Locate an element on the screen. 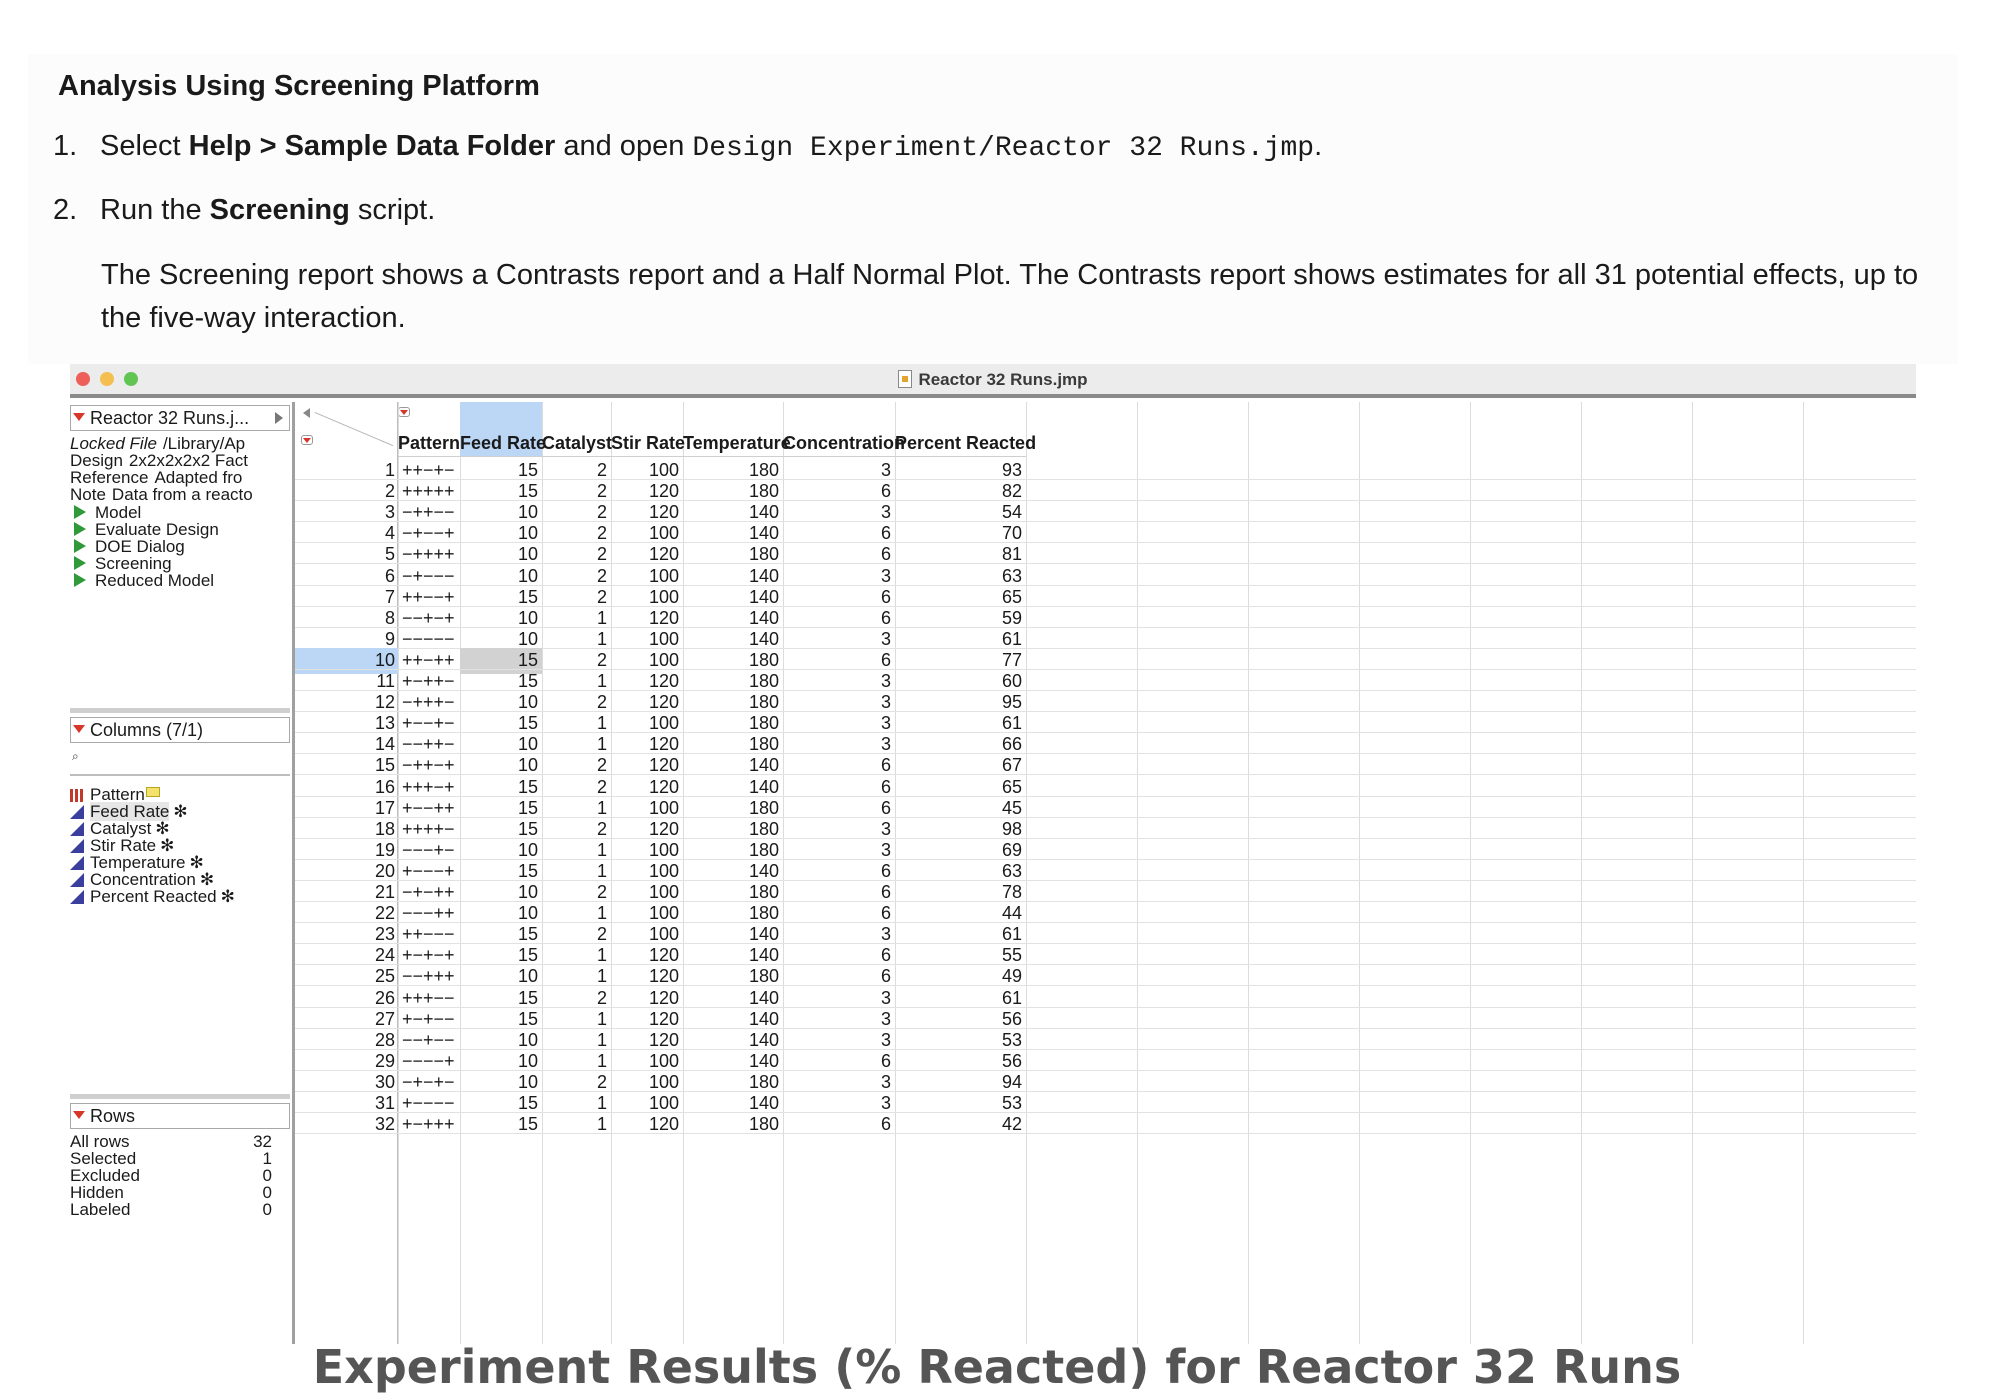  table-cell: ++−−+ is located at coordinates (428, 596).